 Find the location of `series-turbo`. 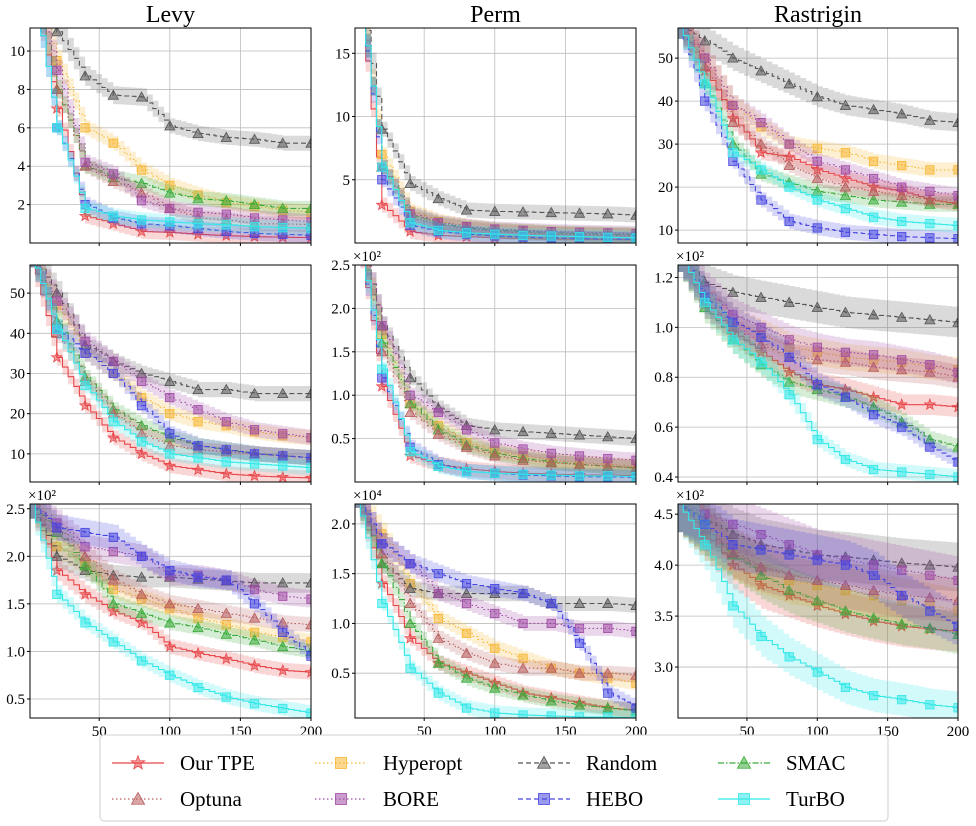

series-turbo is located at coordinates (170, 611).